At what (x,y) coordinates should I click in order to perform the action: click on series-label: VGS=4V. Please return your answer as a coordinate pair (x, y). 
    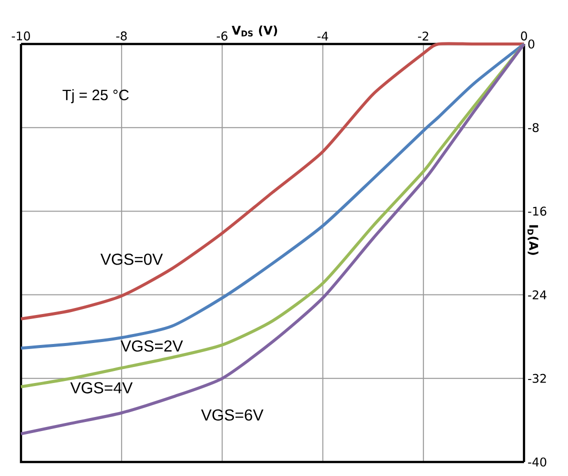
    Looking at the image, I should click on (101, 388).